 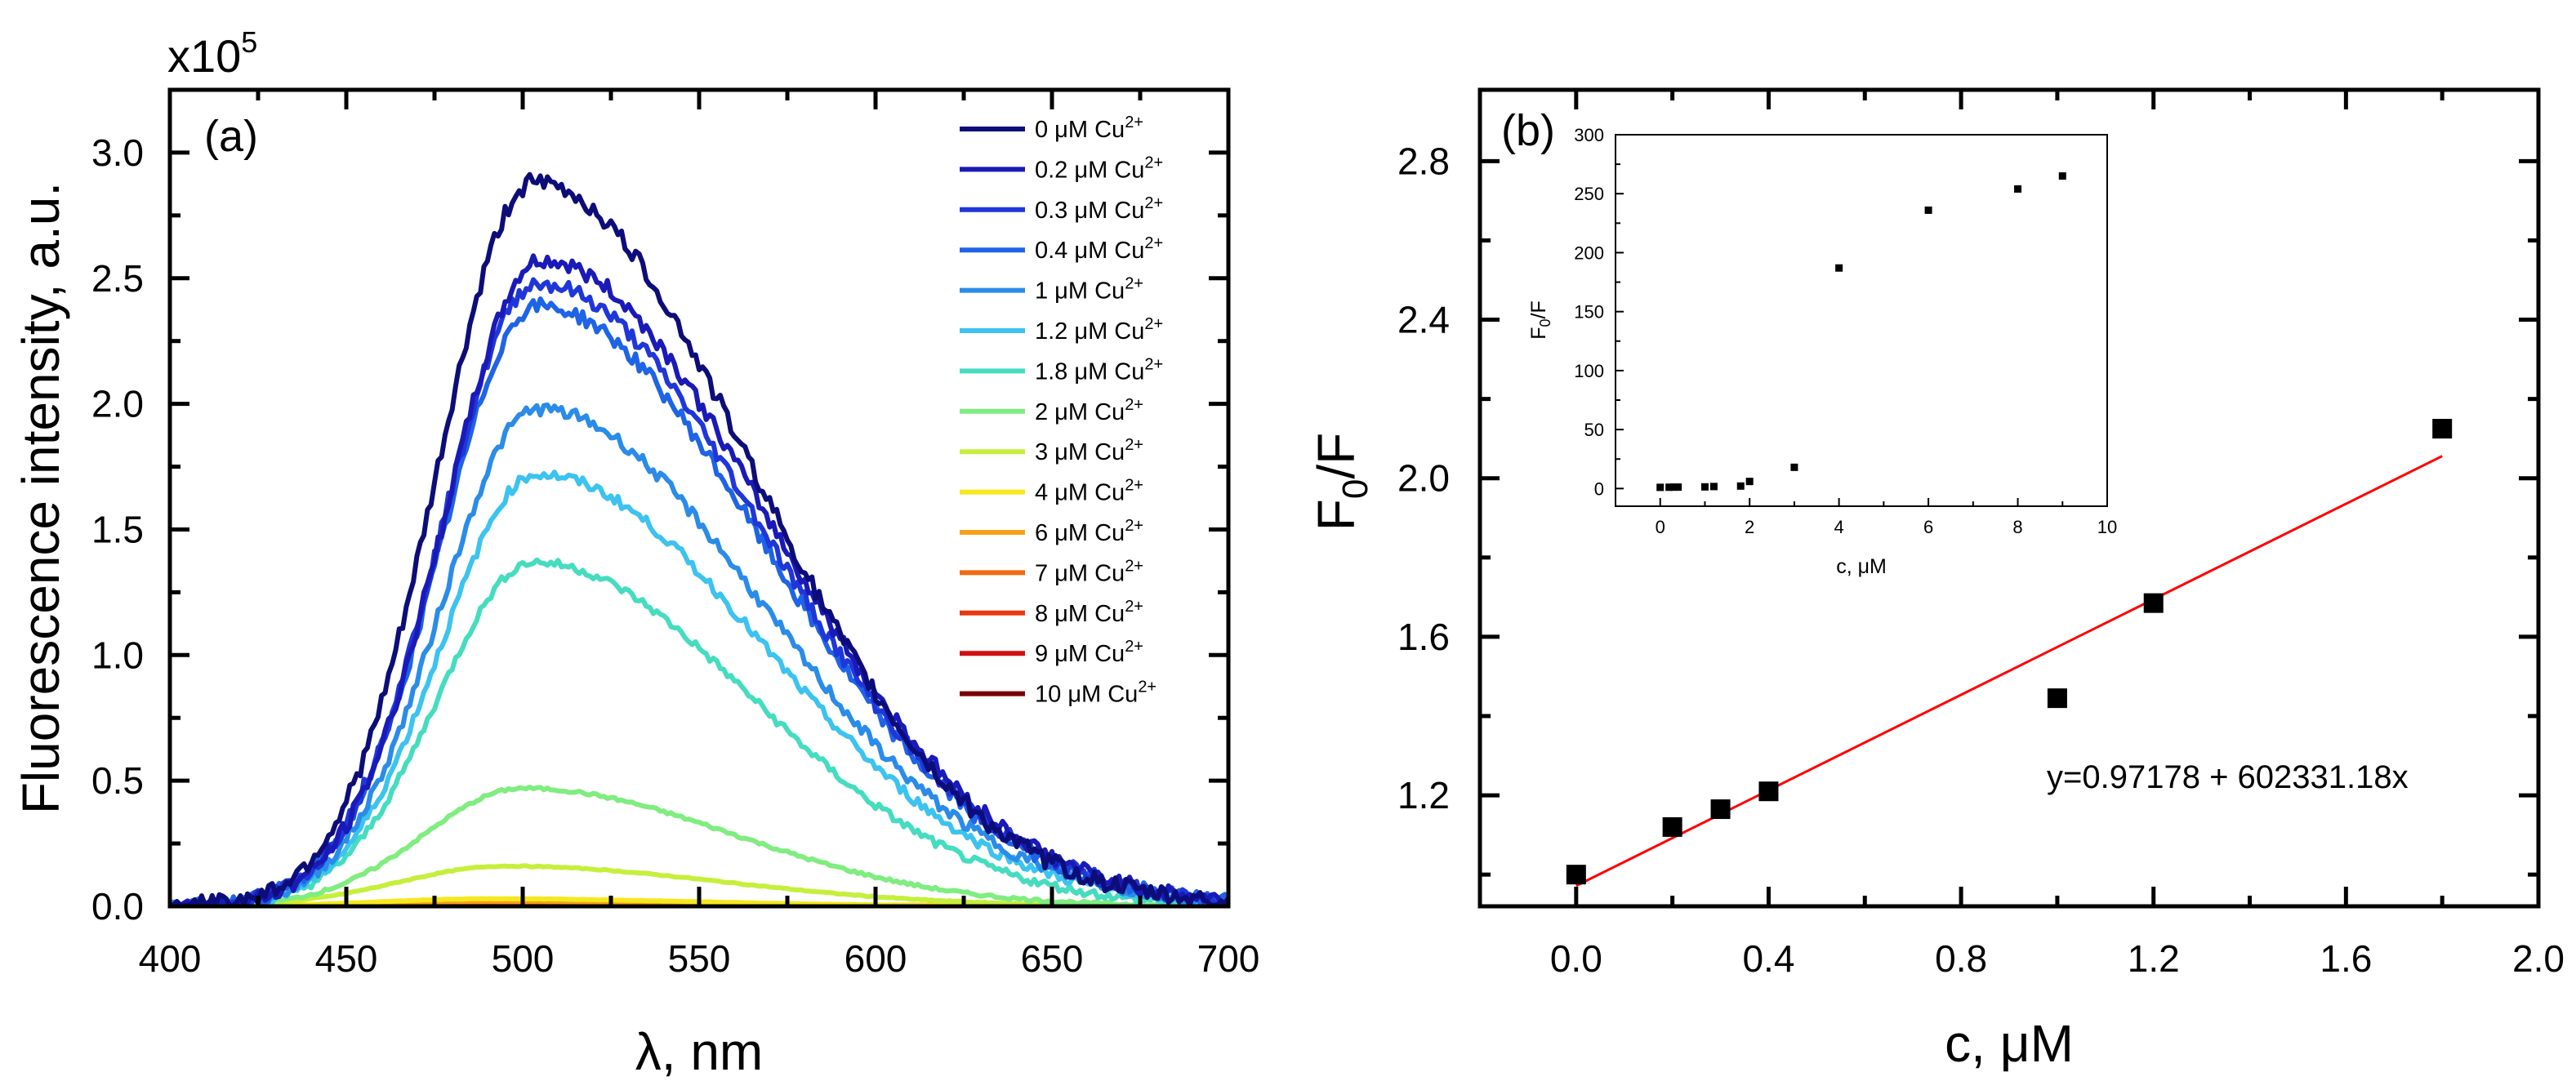 I want to click on spectra-y-tick-label: 3.0, so click(x=117, y=153).